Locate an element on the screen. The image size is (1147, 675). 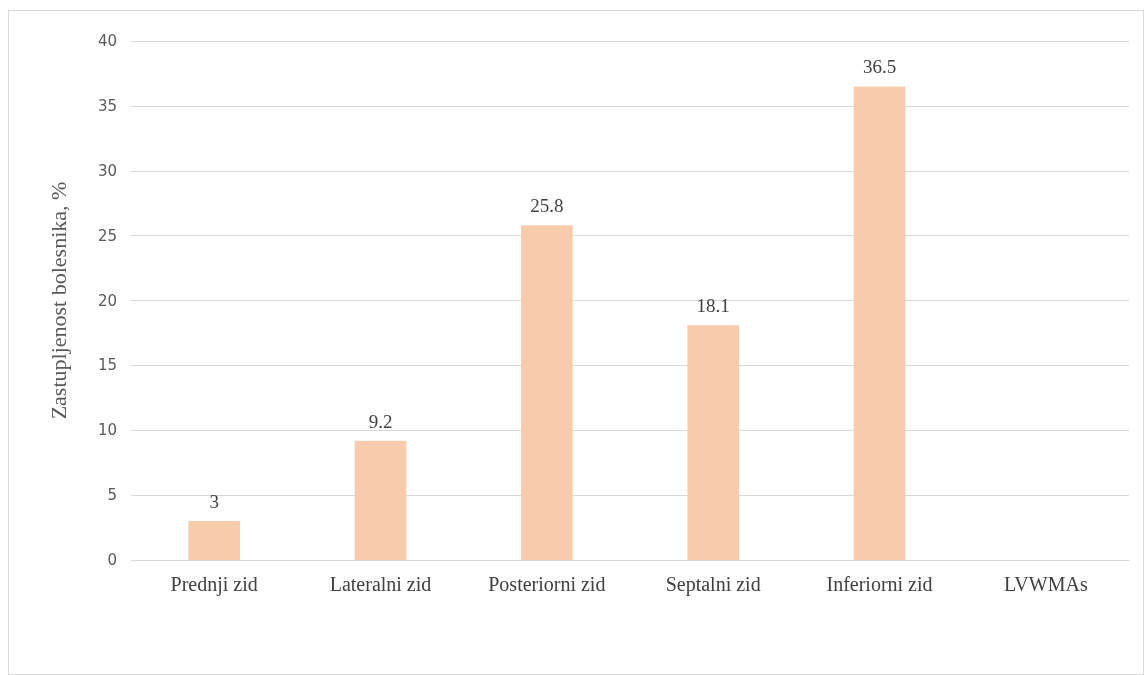
y-tick-label: 5 is located at coordinates (112, 495).